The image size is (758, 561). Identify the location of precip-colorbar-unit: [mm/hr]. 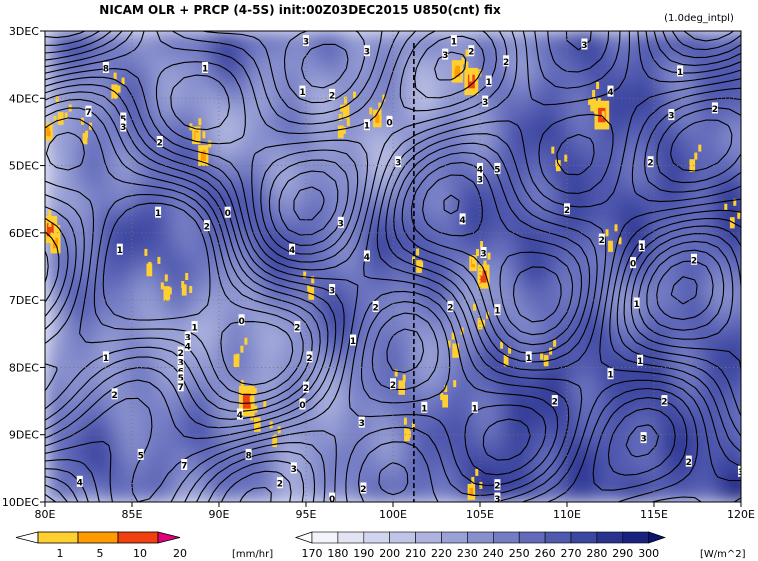
(252, 554).